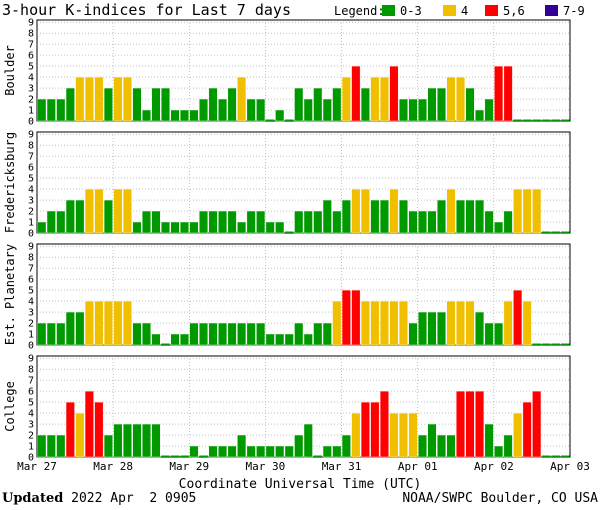 The height and width of the screenshot is (510, 600). What do you see at coordinates (189, 466) in the screenshot?
I see `x-tick-label: Mar 29` at bounding box center [189, 466].